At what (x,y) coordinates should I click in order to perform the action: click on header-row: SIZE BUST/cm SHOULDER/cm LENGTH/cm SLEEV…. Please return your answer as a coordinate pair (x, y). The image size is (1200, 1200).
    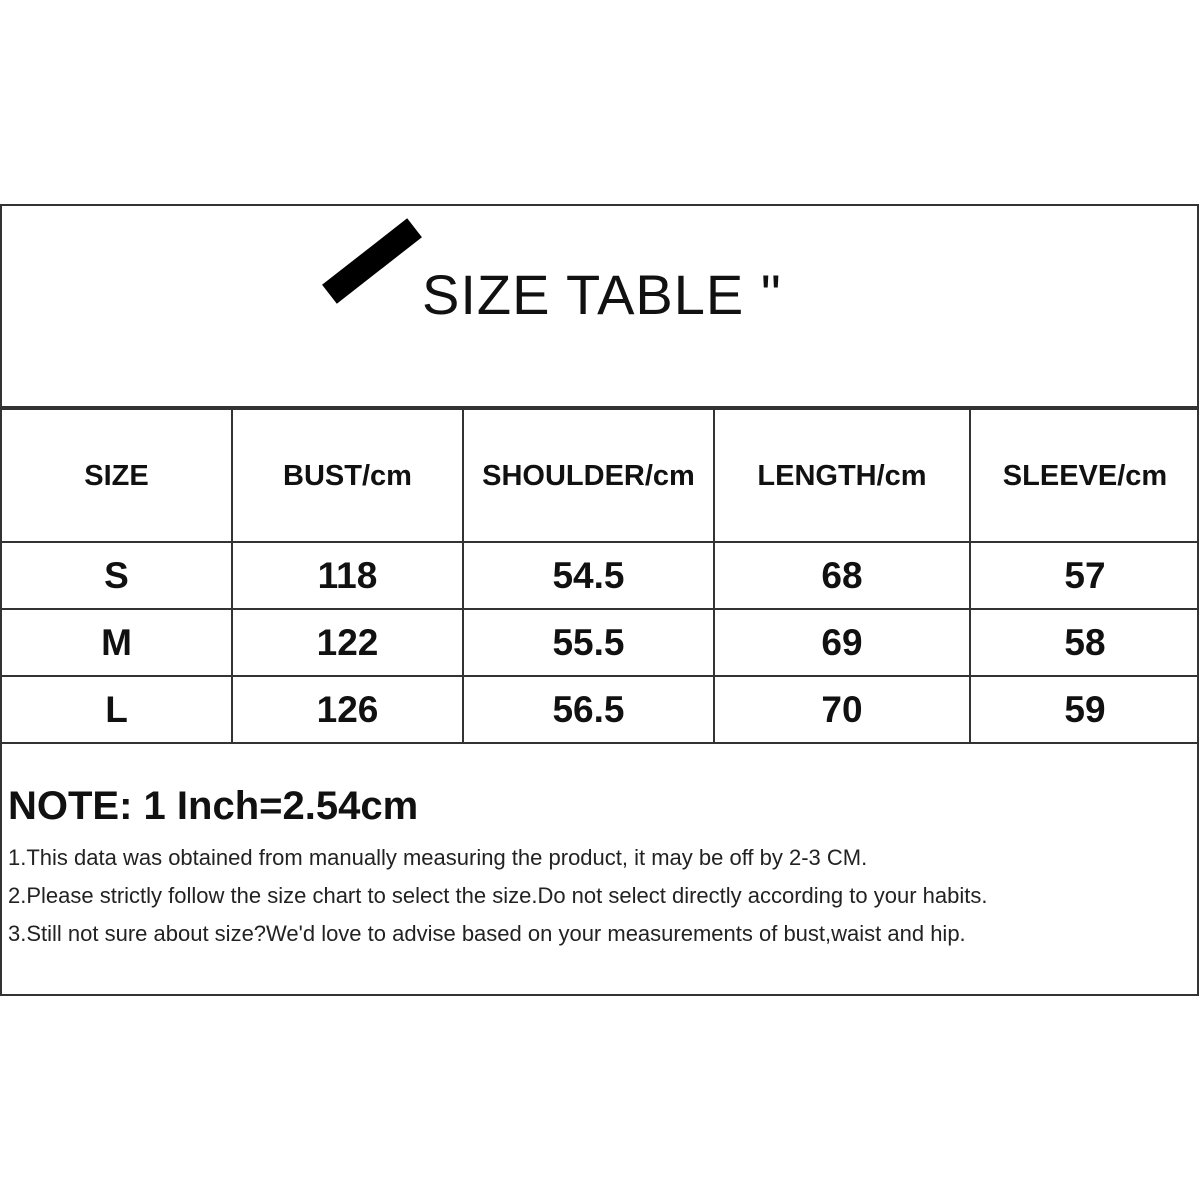
    Looking at the image, I should click on (600, 475).